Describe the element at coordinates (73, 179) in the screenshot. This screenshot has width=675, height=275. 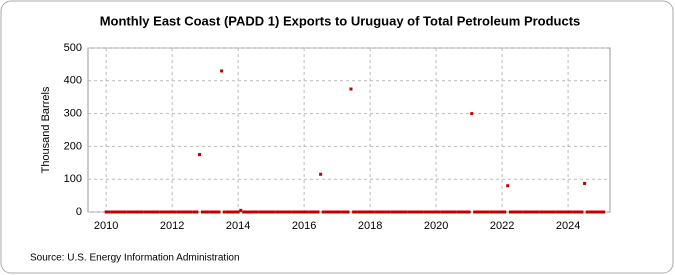
I see `y-tick-label: 100` at that location.